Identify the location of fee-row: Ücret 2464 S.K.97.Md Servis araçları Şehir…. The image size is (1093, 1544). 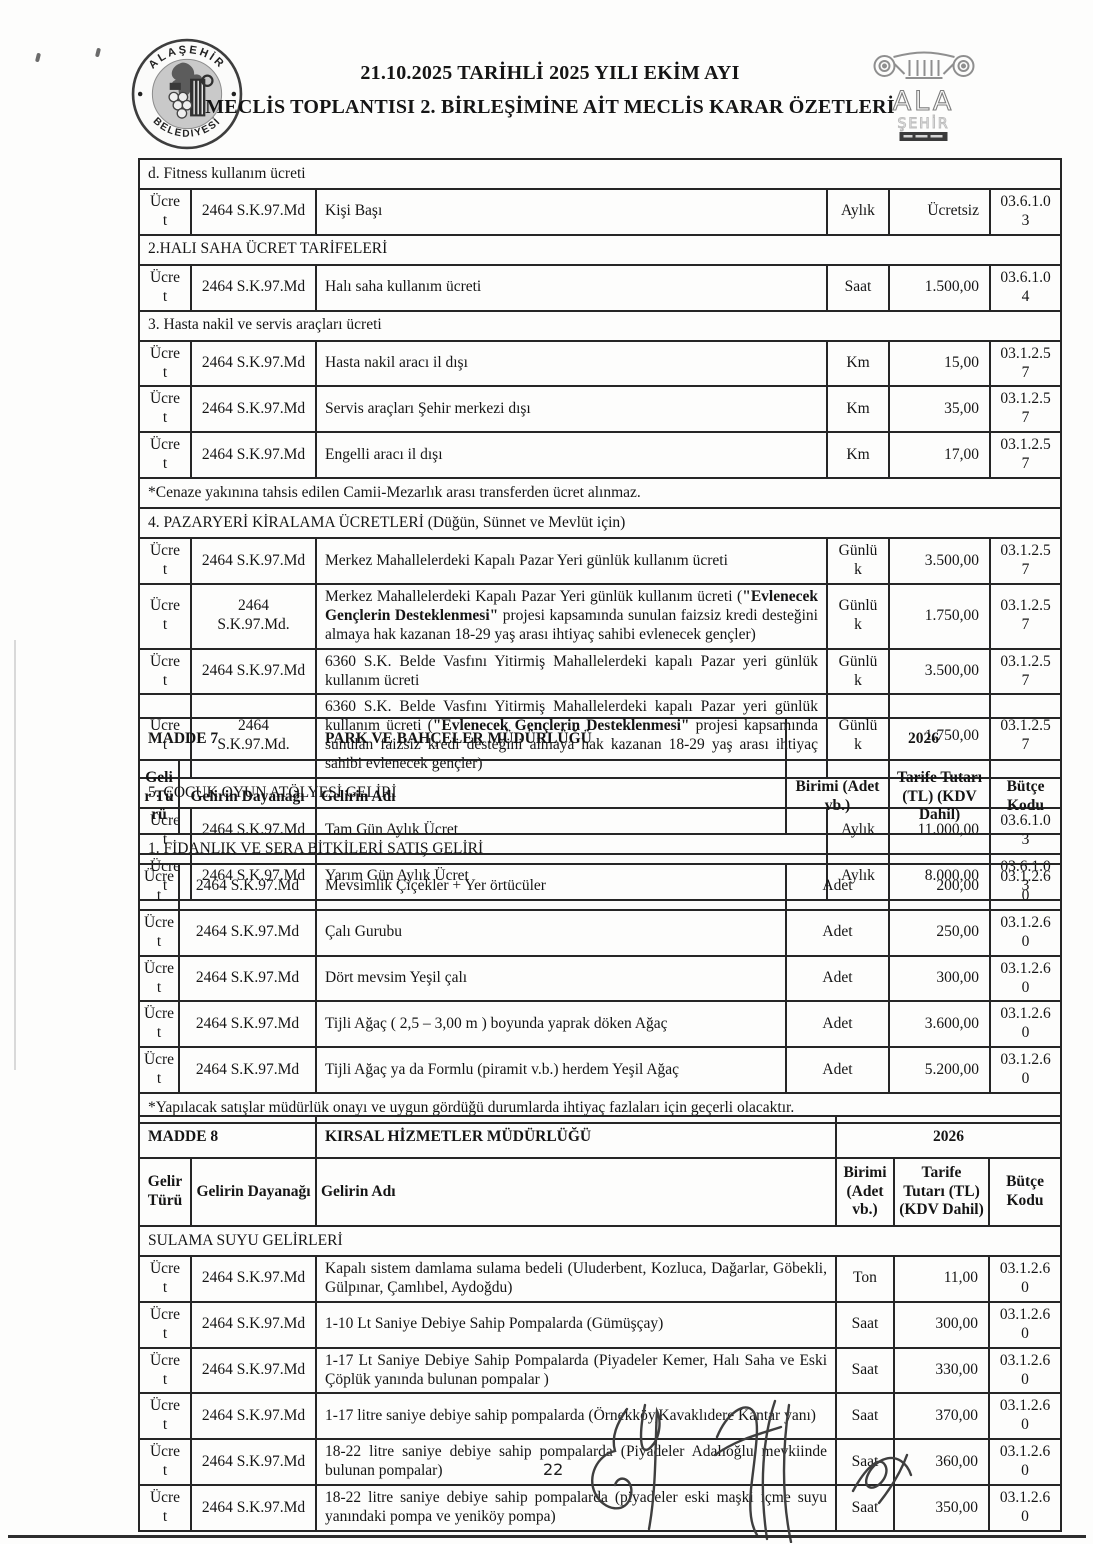
(600, 409).